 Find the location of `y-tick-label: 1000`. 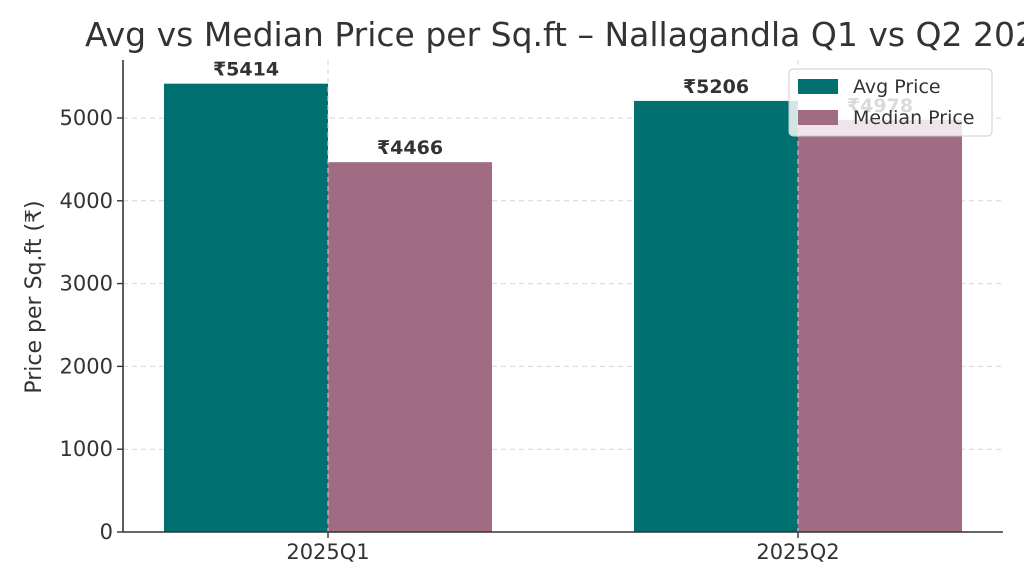

y-tick-label: 1000 is located at coordinates (86, 449).